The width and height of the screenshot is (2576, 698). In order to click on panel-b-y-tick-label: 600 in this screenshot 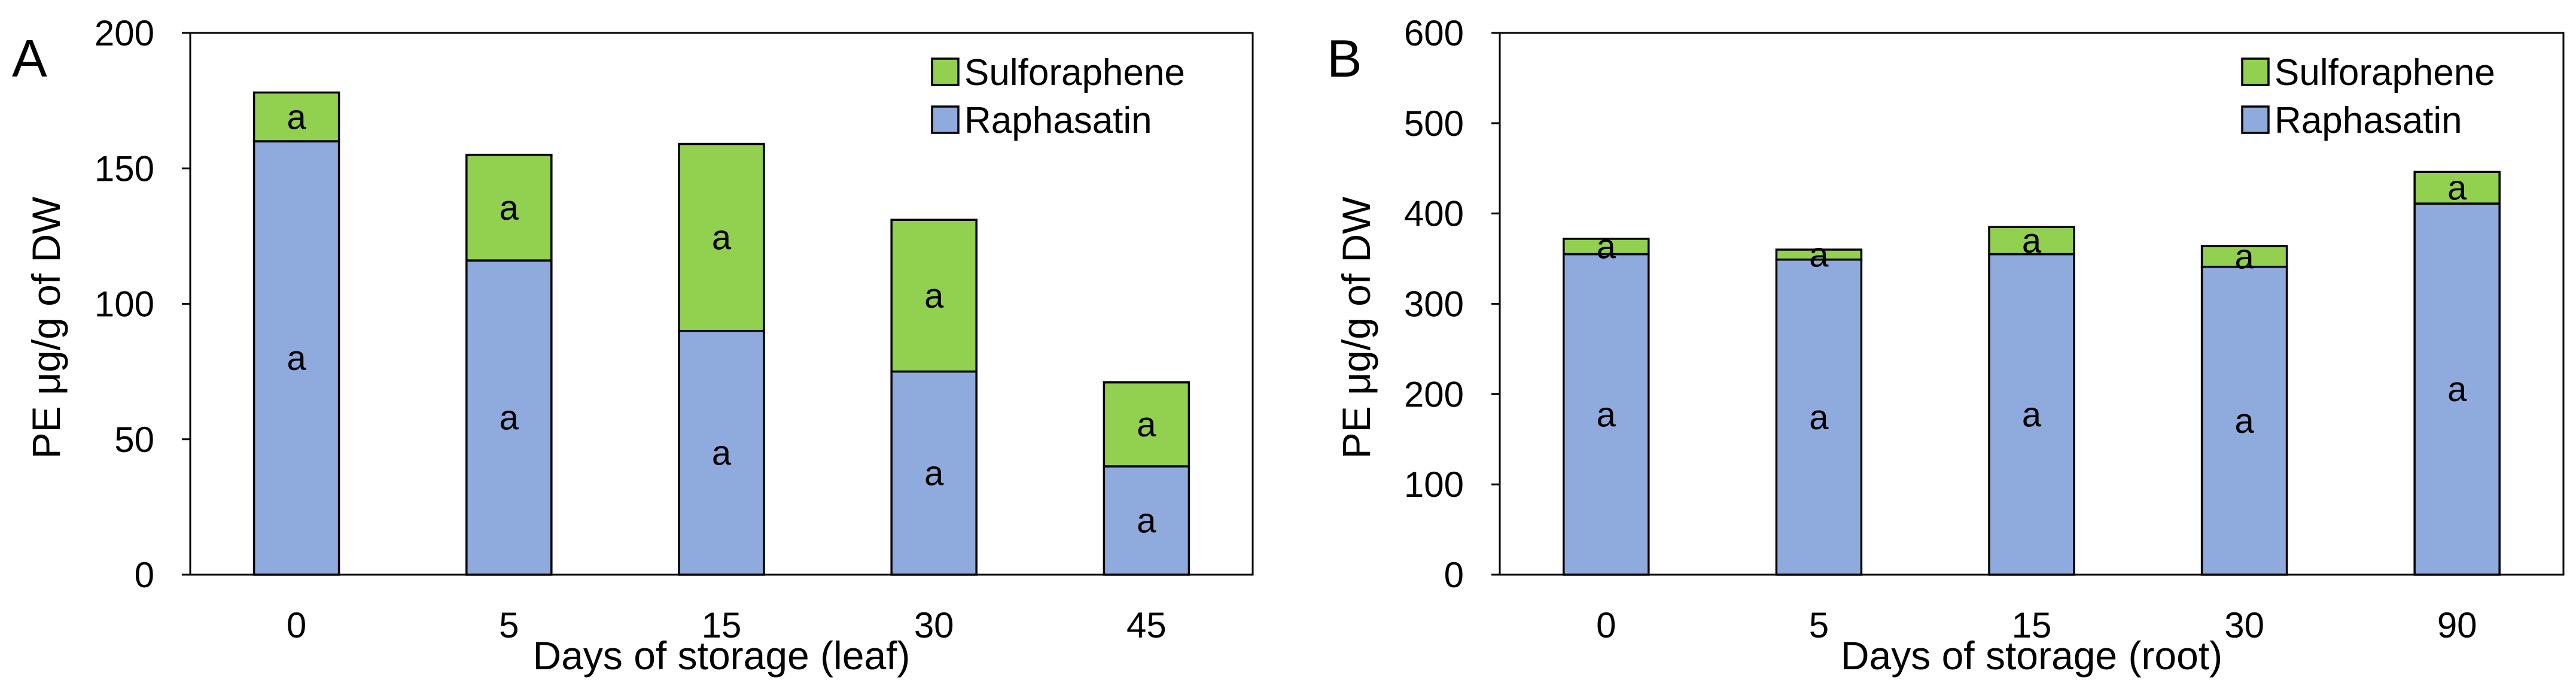, I will do `click(1434, 33)`.